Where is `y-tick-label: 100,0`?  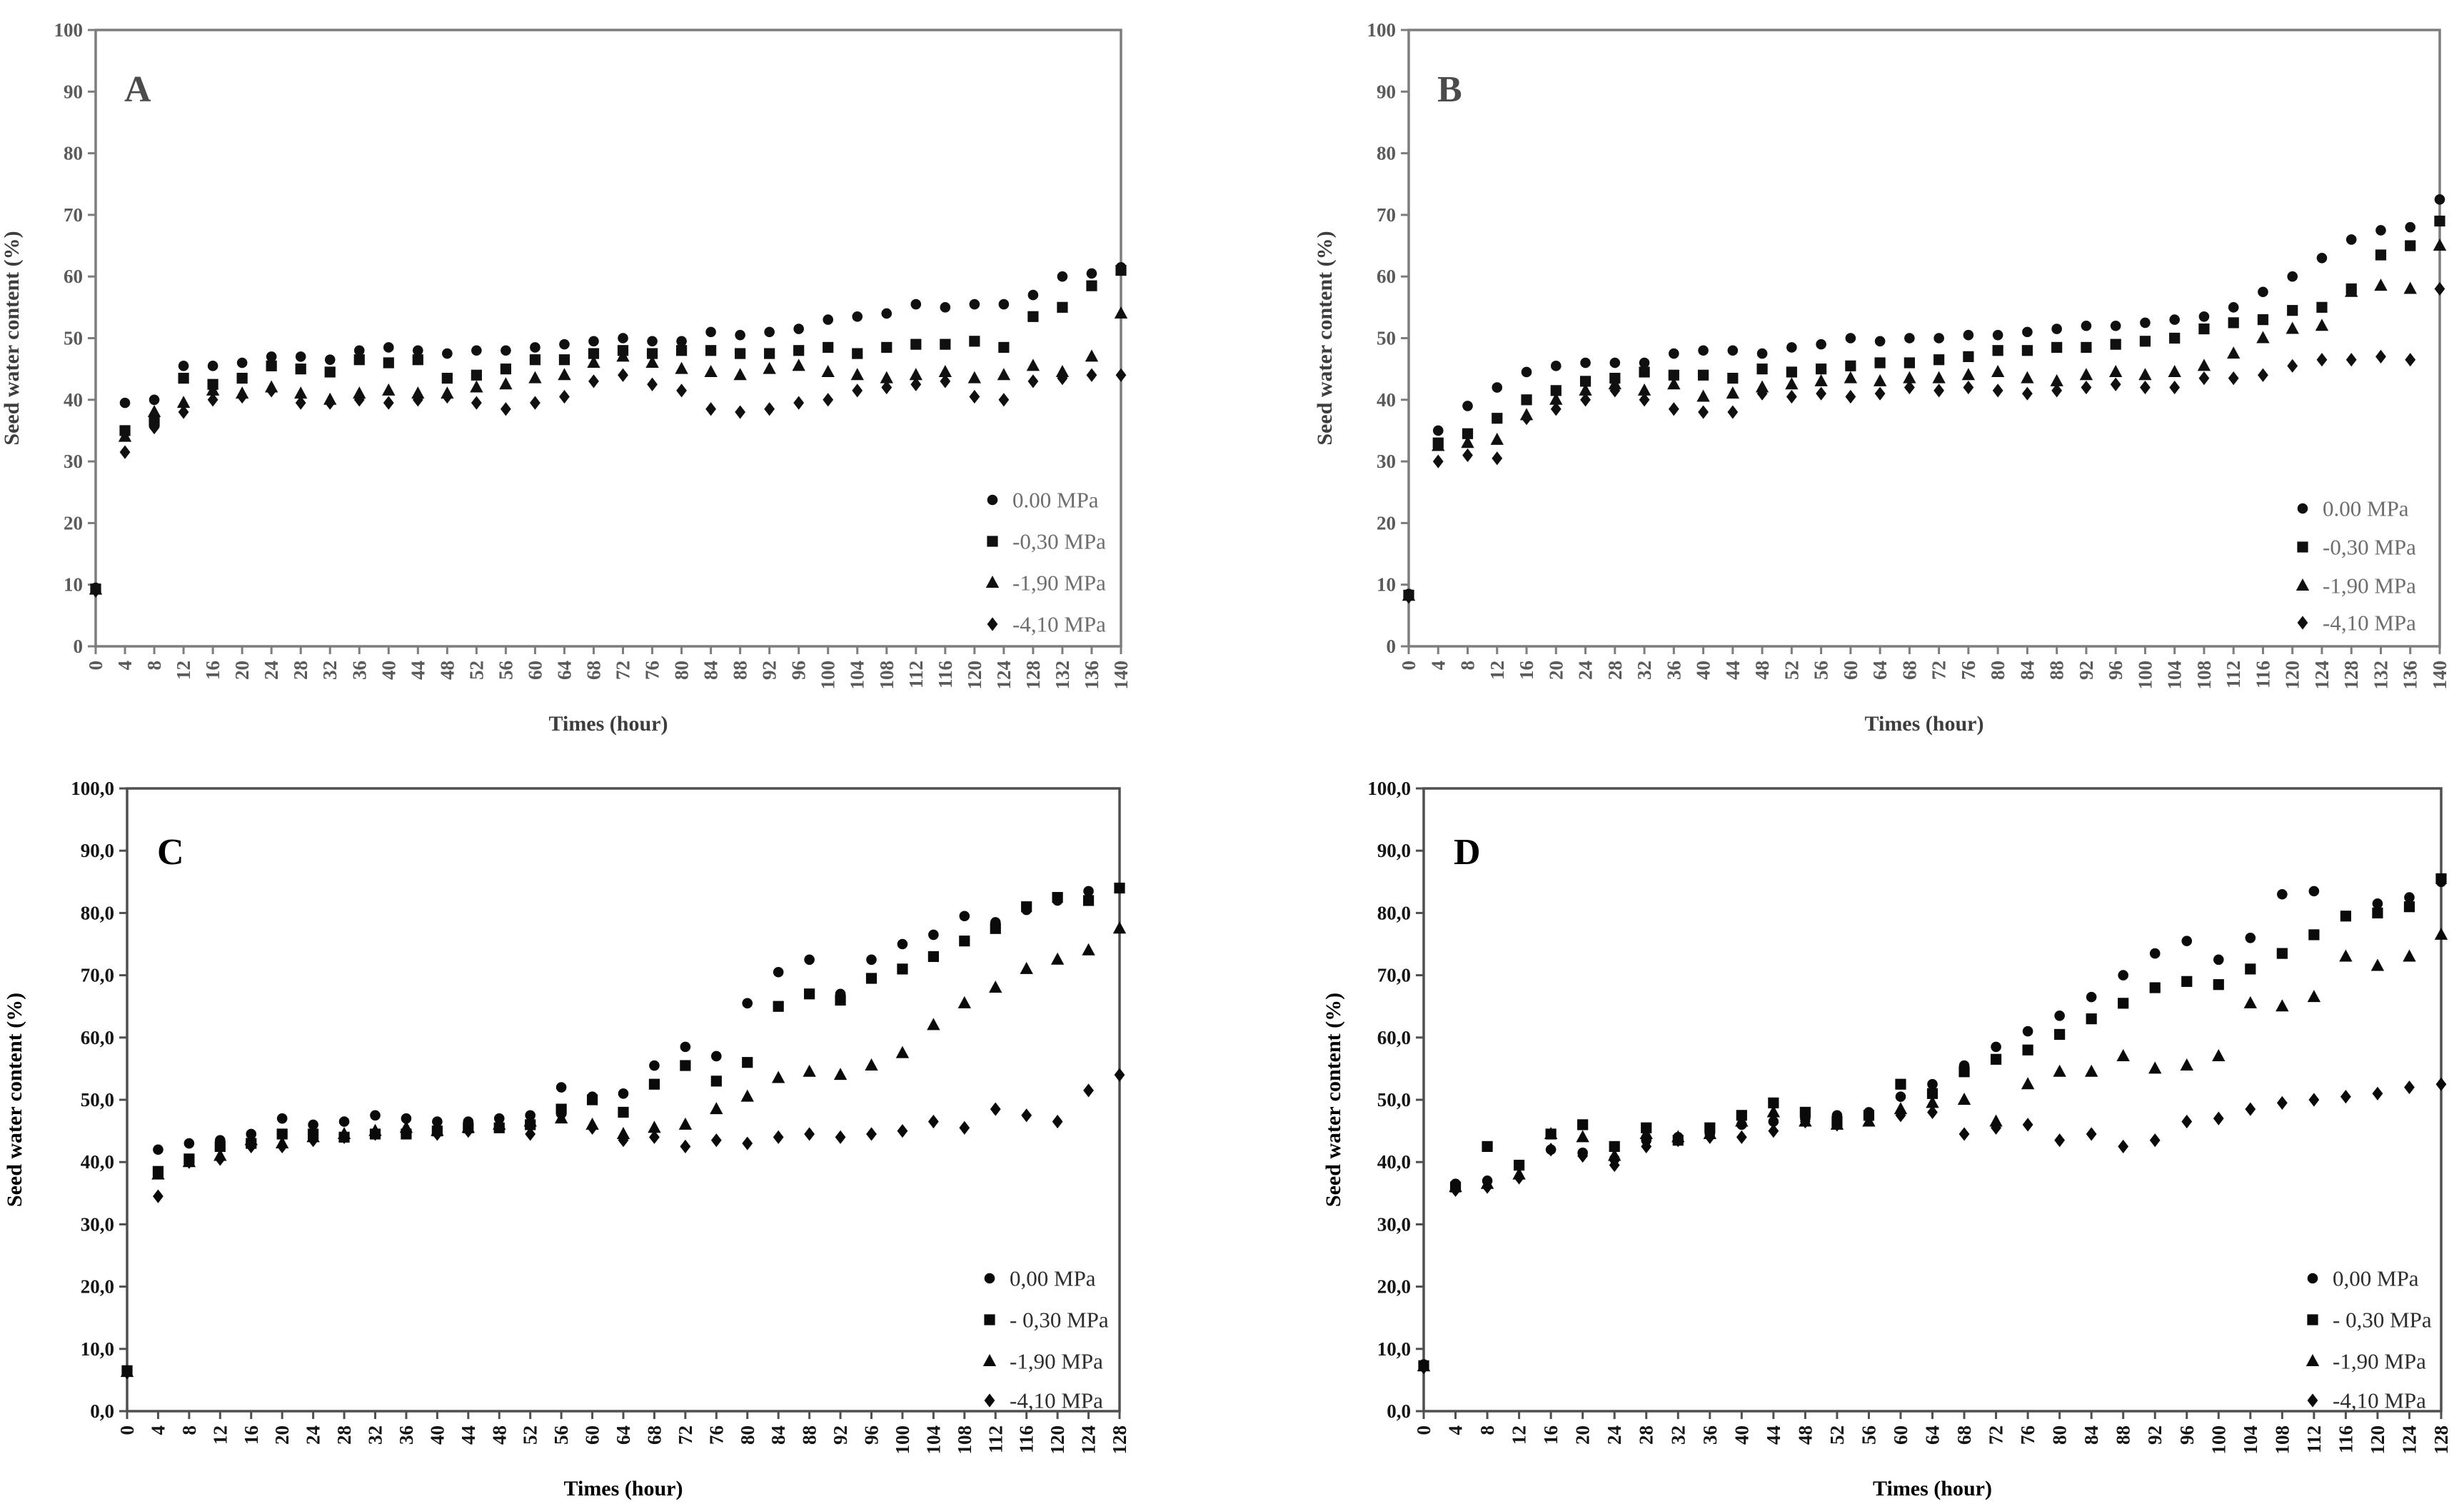 y-tick-label: 100,0 is located at coordinates (92, 789).